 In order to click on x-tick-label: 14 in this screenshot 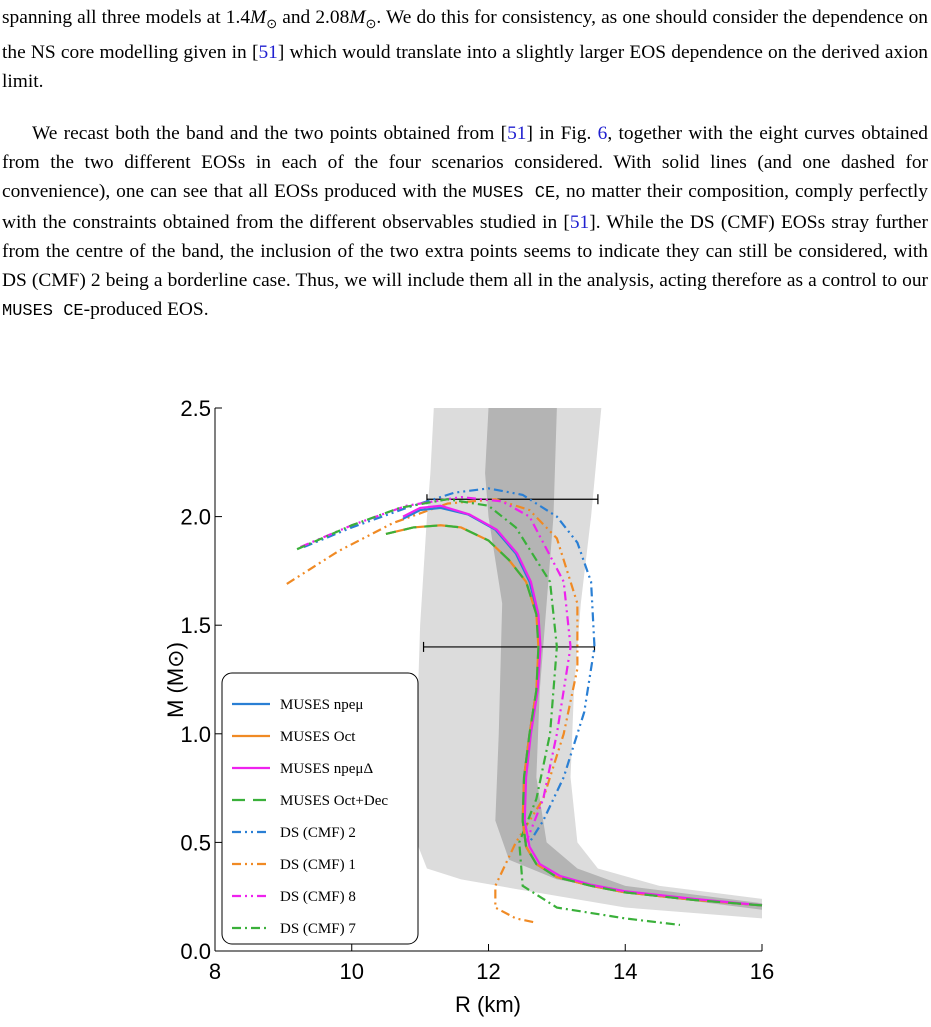, I will do `click(625, 971)`.